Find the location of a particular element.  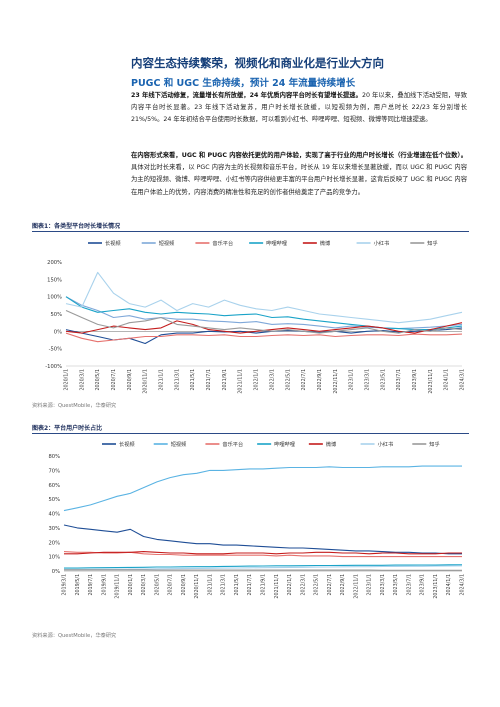

x-tick-label: 2022/9/1 is located at coordinates (343, 585).